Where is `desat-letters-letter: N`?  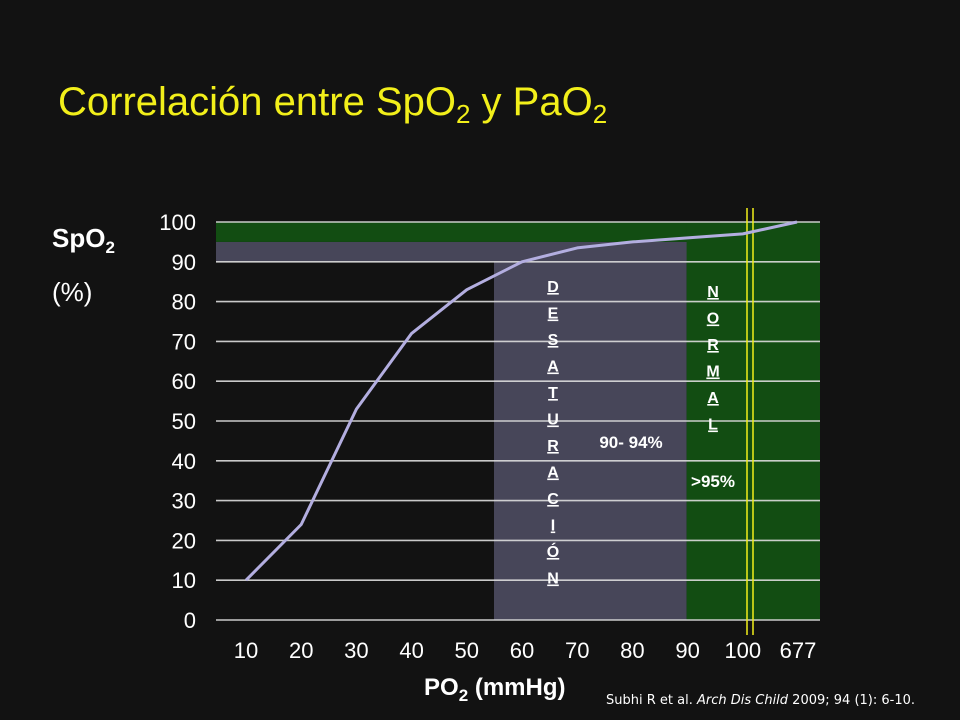 desat-letters-letter: N is located at coordinates (553, 579).